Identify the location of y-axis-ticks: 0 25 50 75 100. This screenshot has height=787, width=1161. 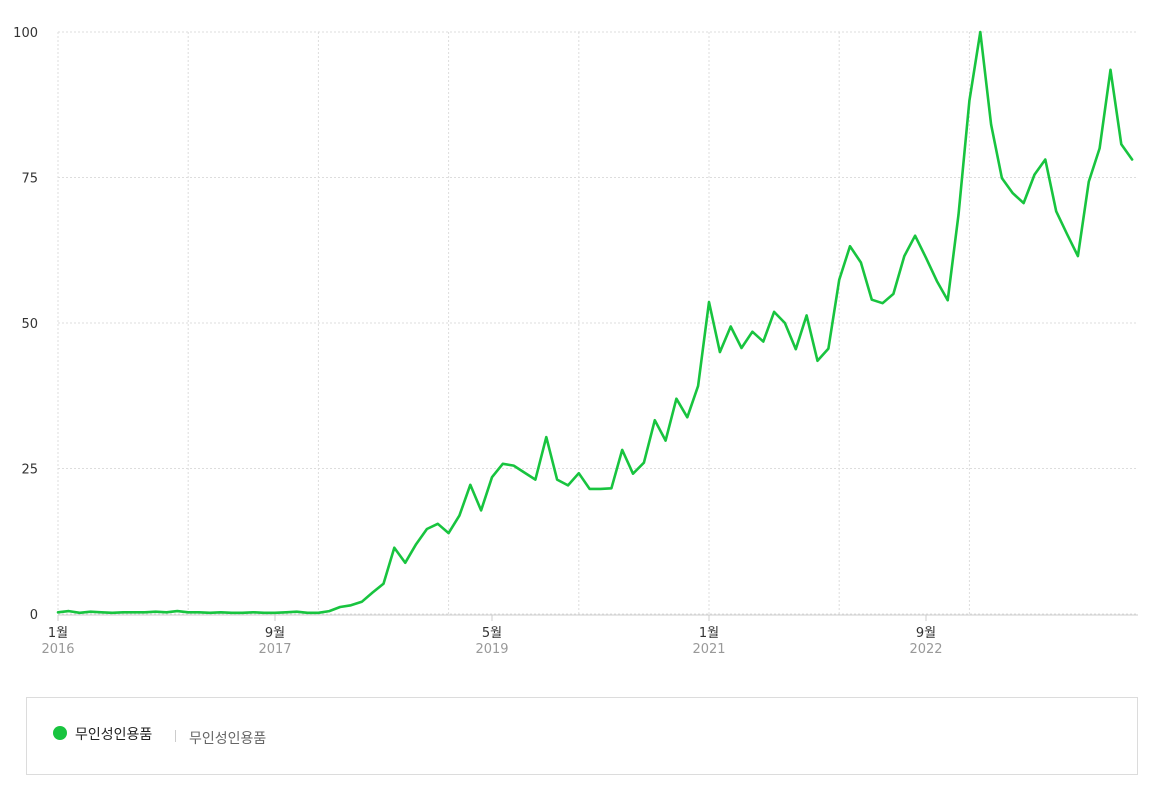
(25, 324).